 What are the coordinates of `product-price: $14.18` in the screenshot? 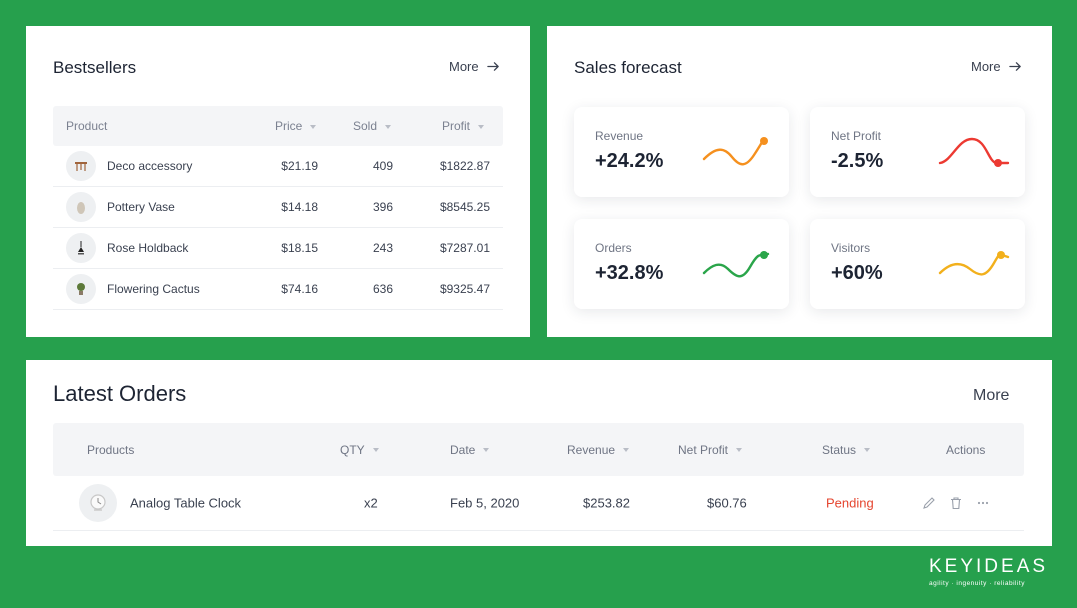 It's located at (299, 207).